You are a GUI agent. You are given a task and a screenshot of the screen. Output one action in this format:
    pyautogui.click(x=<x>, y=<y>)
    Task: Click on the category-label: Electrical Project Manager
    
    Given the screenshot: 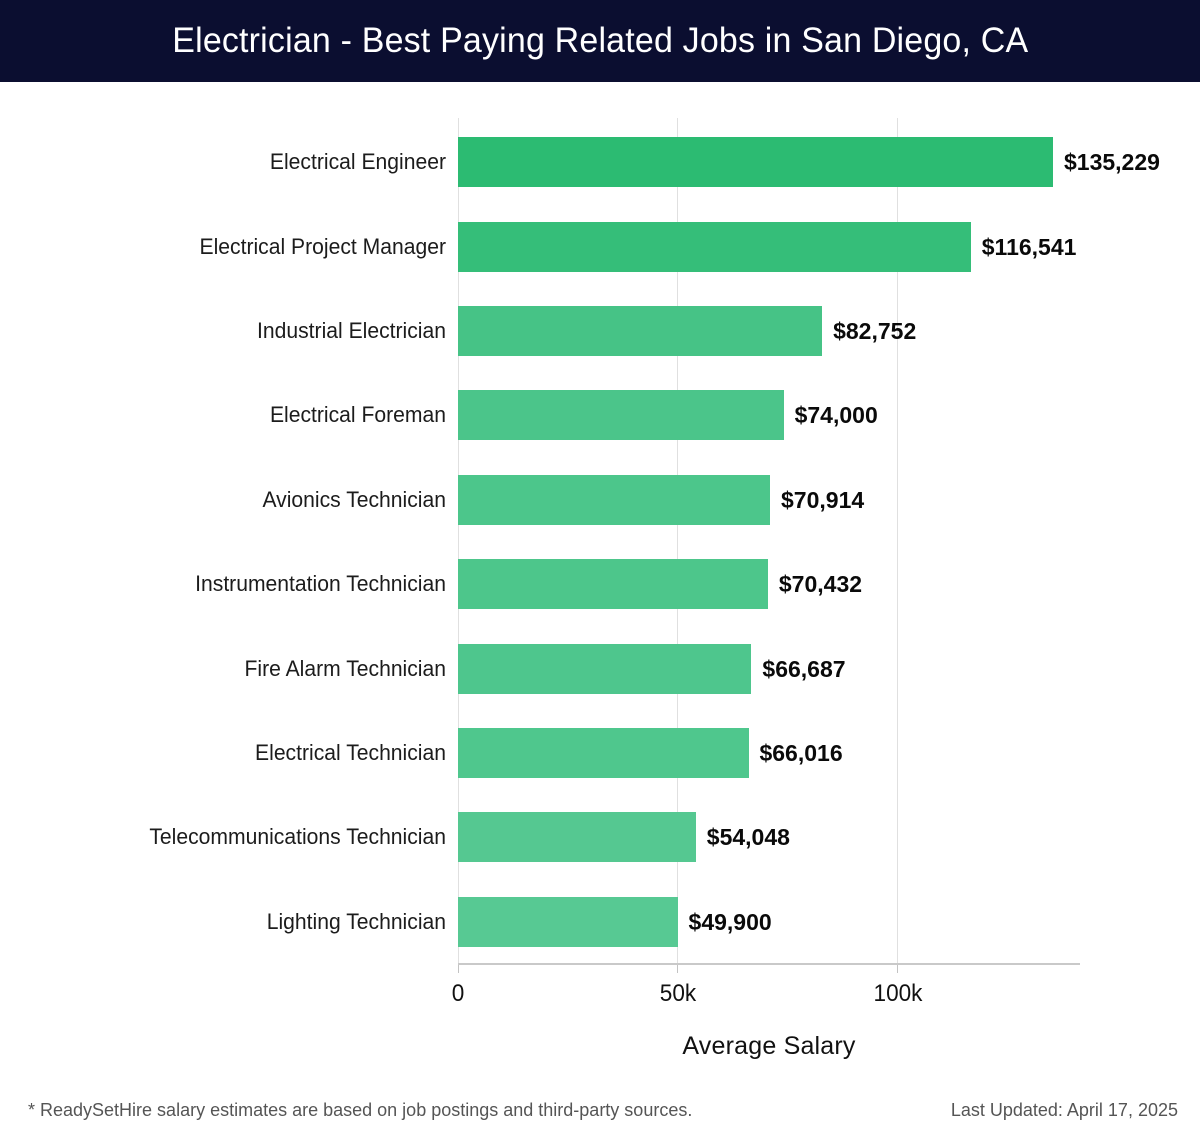 What is the action you would take?
    pyautogui.click(x=322, y=246)
    